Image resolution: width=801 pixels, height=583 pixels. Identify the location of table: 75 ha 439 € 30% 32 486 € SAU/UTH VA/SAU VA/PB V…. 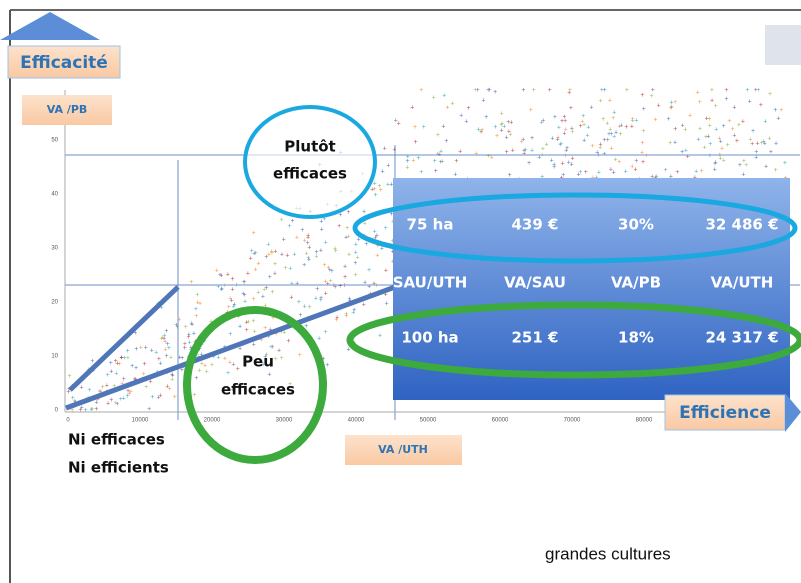
(586, 281).